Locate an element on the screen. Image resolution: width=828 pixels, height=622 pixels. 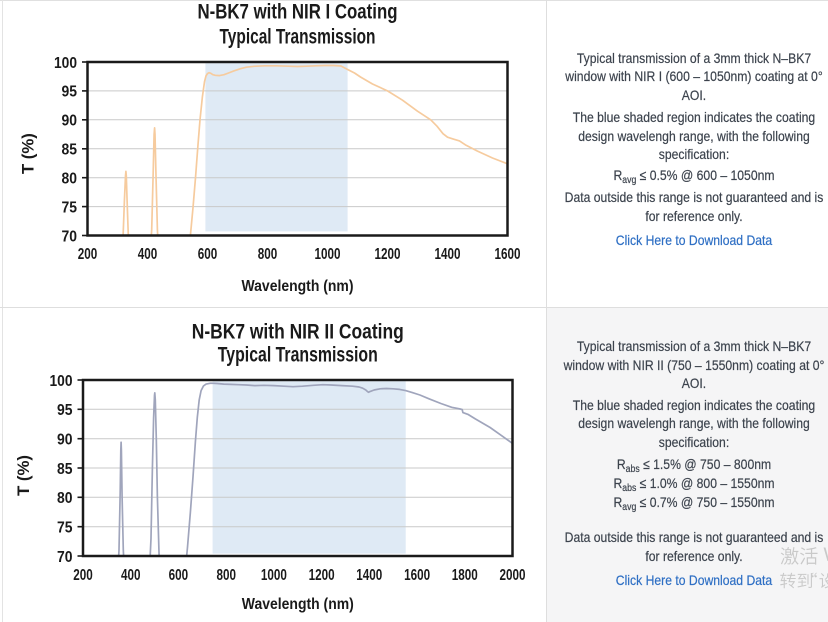
svg-text: 2000 is located at coordinates (513, 575).